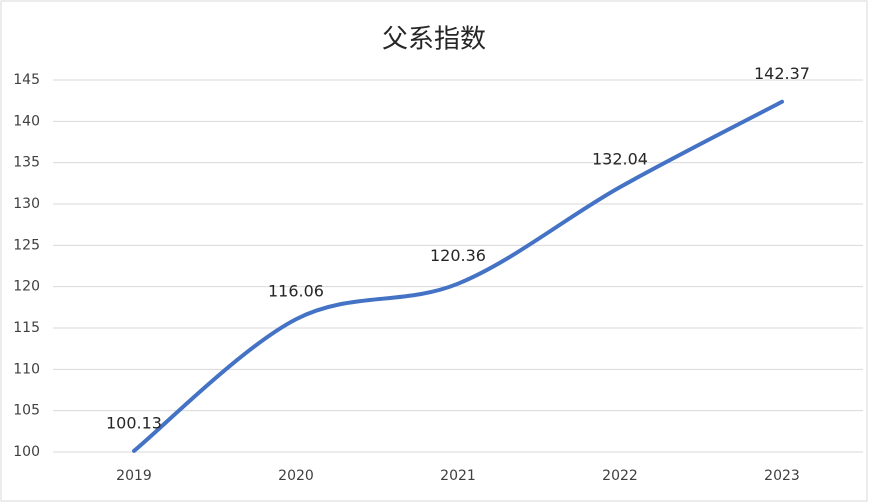 The height and width of the screenshot is (503, 869). I want to click on y-tick-label: 105, so click(26, 411).